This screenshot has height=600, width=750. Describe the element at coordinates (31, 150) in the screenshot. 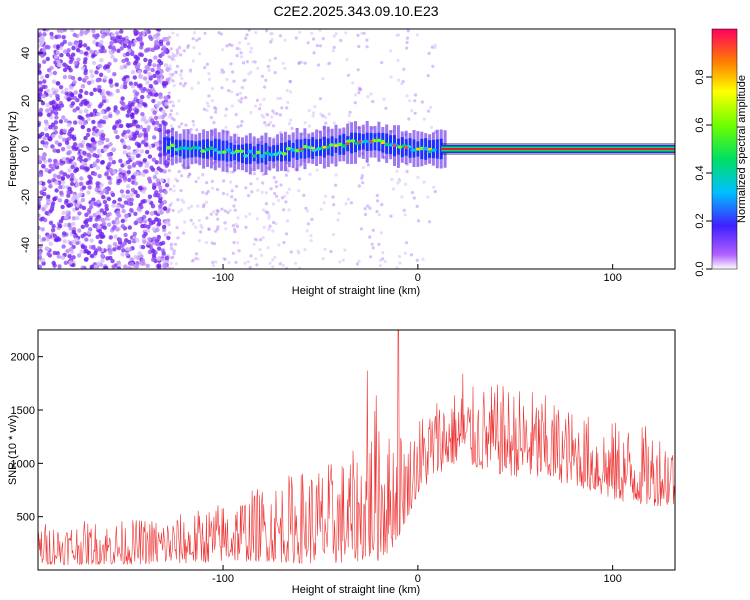

I see `spectrogram-y-ticks: -40 -20 0 20 40` at that location.